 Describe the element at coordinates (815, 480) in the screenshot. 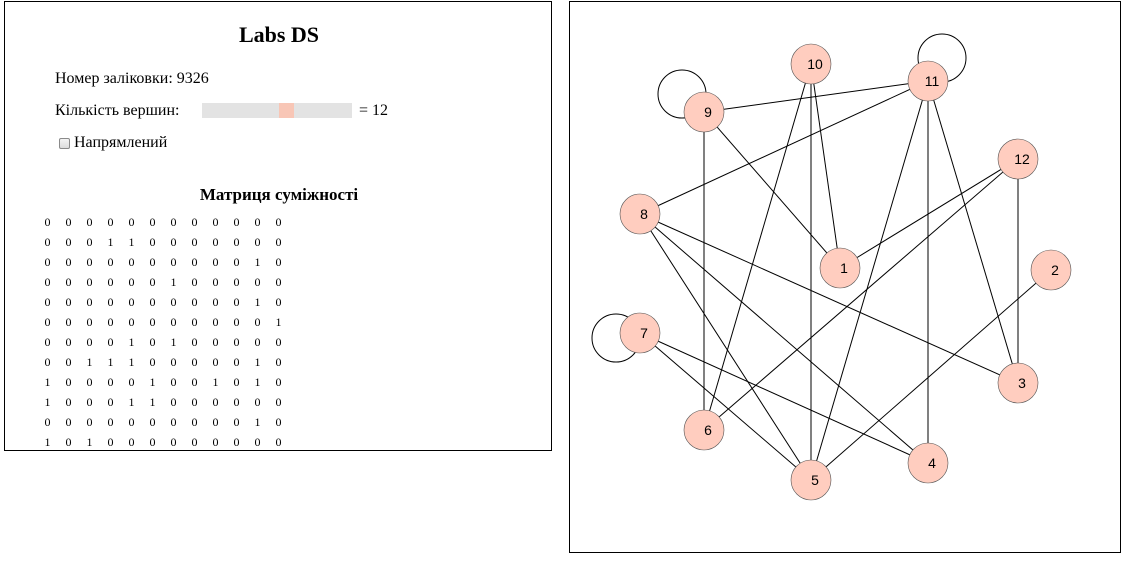

I see `node-label: 5` at that location.